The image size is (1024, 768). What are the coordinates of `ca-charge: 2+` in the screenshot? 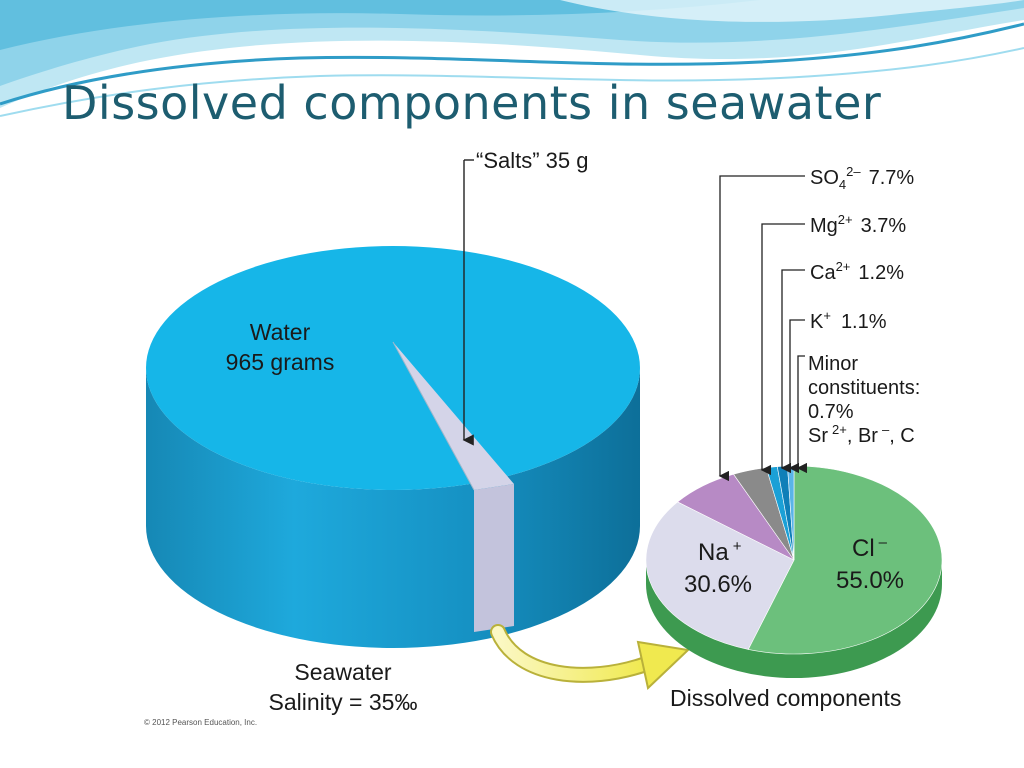 It's located at (843, 266).